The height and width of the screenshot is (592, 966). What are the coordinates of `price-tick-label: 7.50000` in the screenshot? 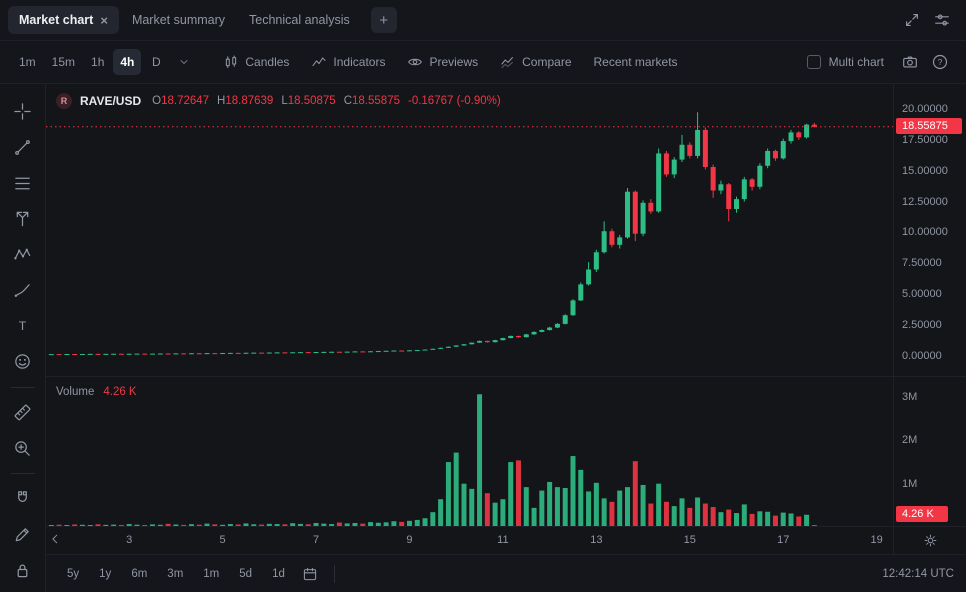 It's located at (922, 263).